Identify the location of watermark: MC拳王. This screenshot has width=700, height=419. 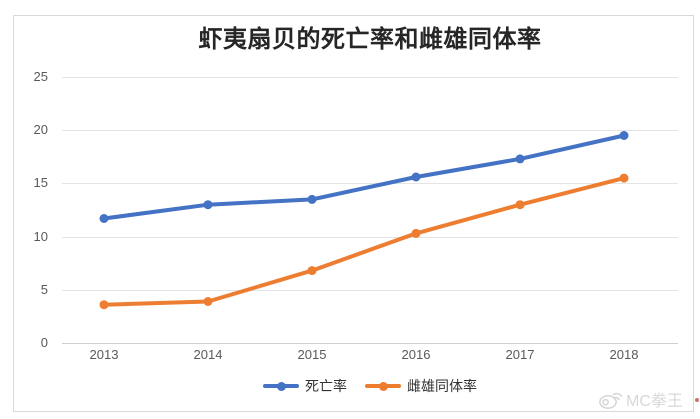
(640, 399).